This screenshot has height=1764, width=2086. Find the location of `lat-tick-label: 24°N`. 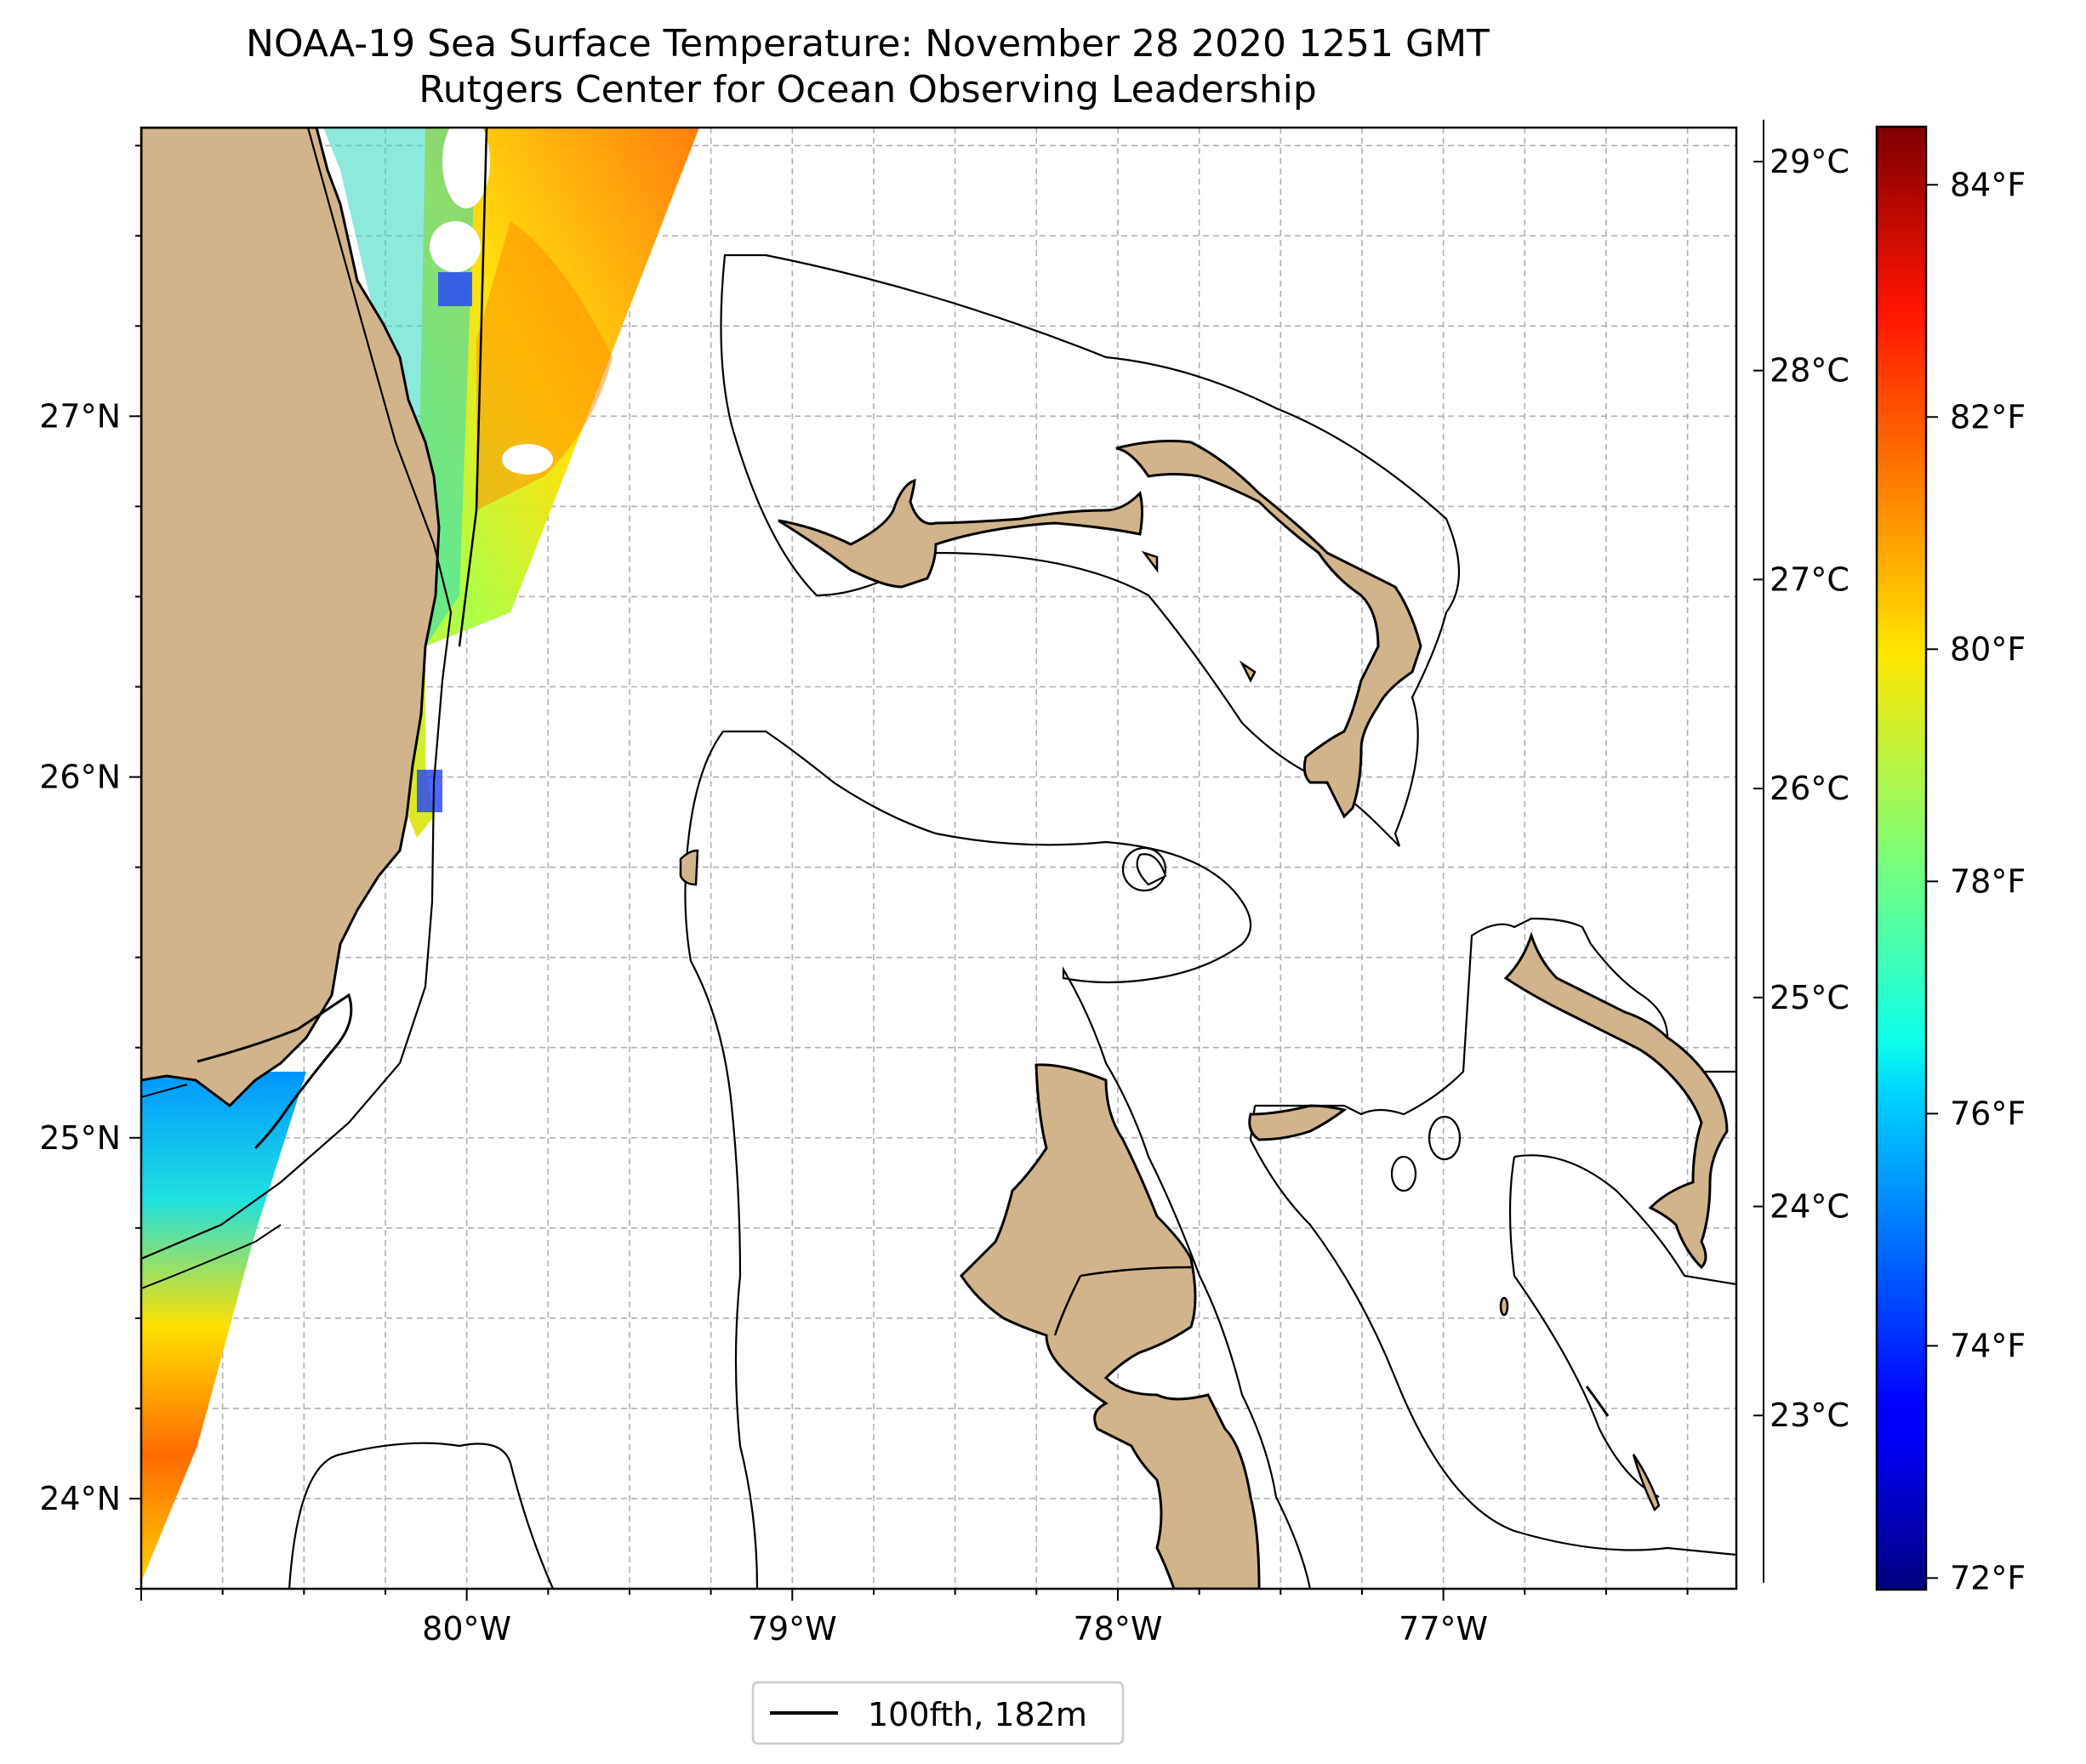

lat-tick-label: 24°N is located at coordinates (80, 1498).